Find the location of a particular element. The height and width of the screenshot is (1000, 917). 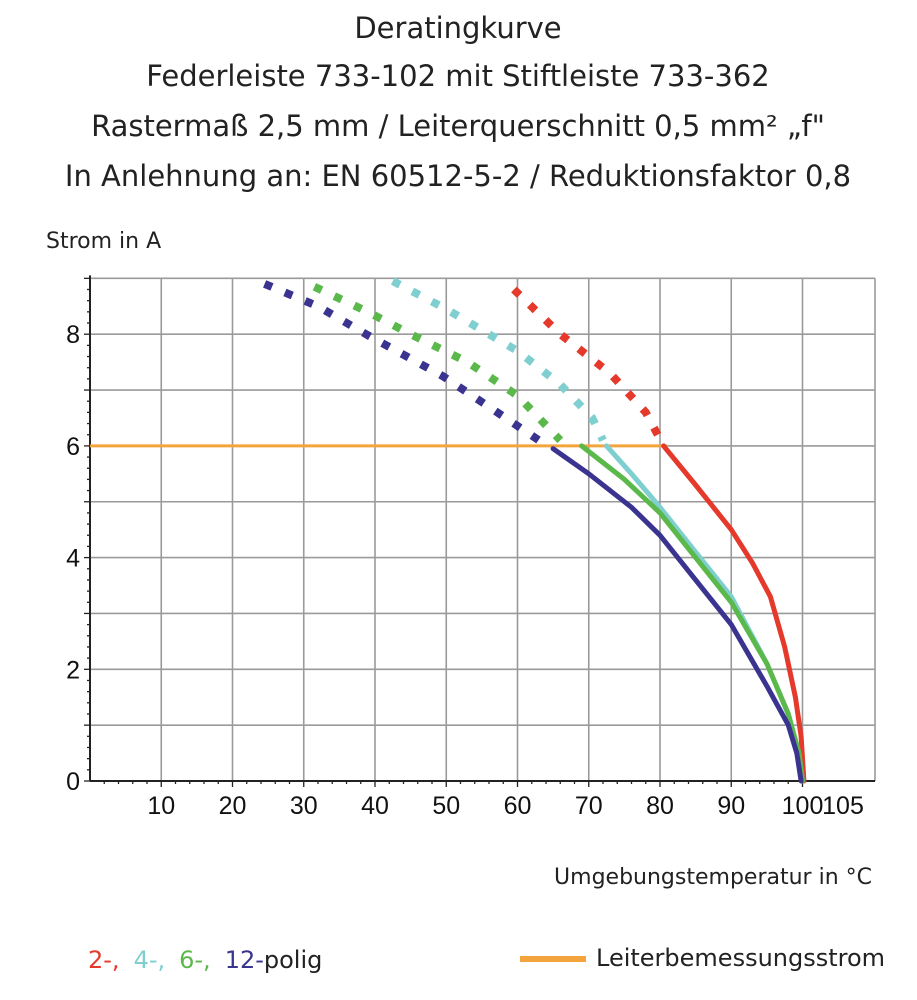

y-tick-label: 8 is located at coordinates (73, 335).